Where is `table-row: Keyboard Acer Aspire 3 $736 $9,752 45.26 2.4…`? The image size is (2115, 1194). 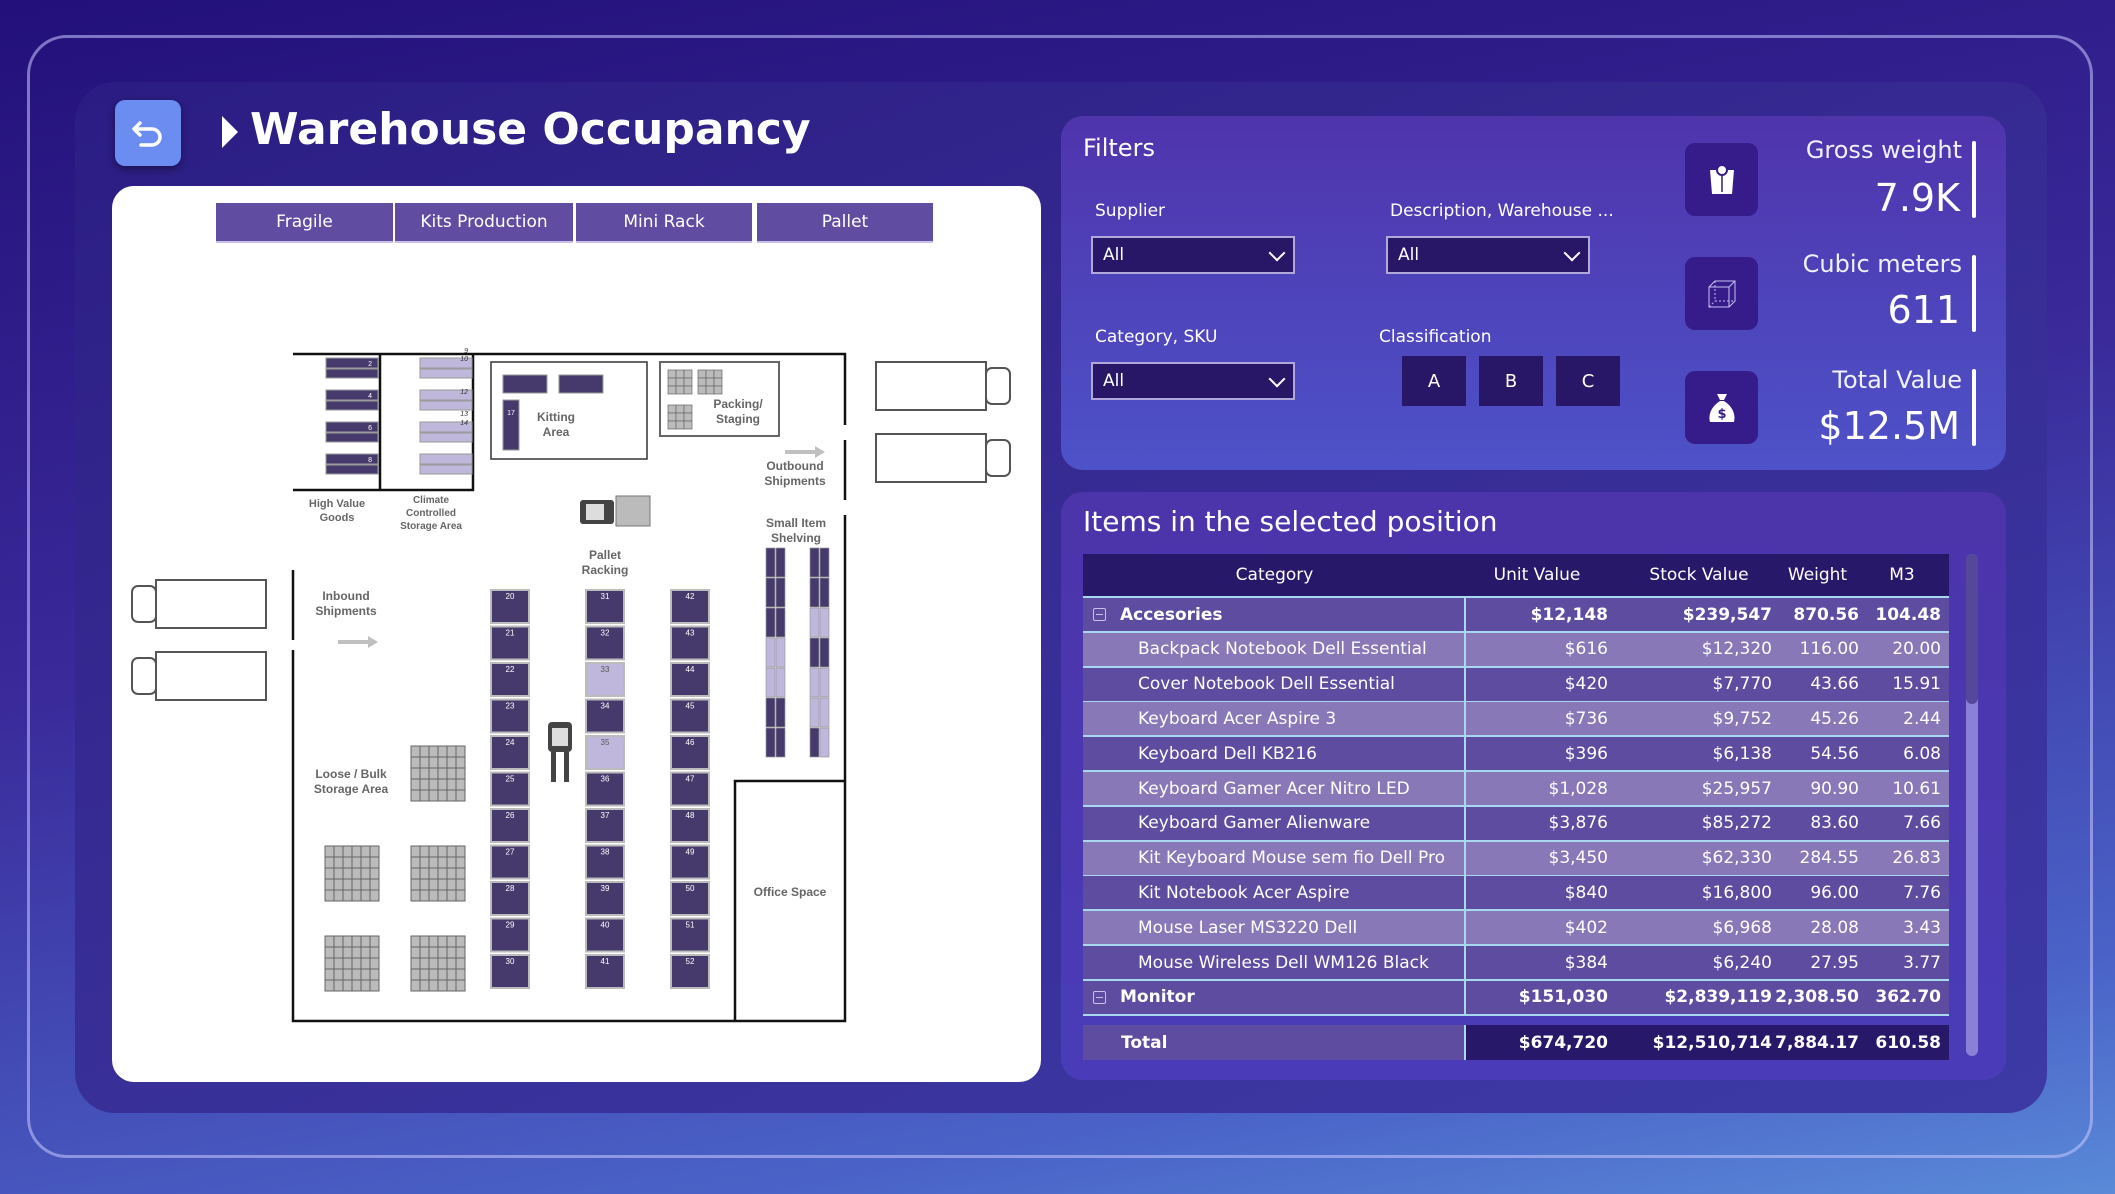 table-row: Keyboard Acer Aspire 3 $736 $9,752 45.26 2.4… is located at coordinates (1516, 720).